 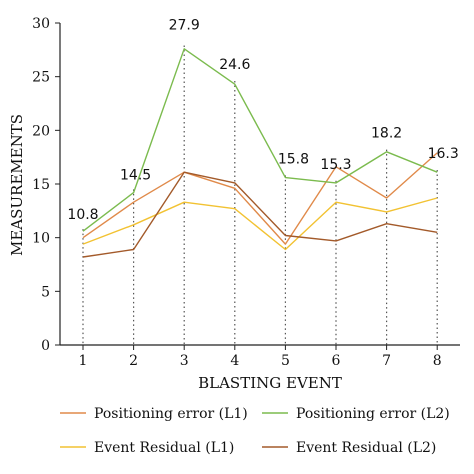 What do you see at coordinates (386, 134) in the screenshot?
I see `data-label: 18.2` at bounding box center [386, 134].